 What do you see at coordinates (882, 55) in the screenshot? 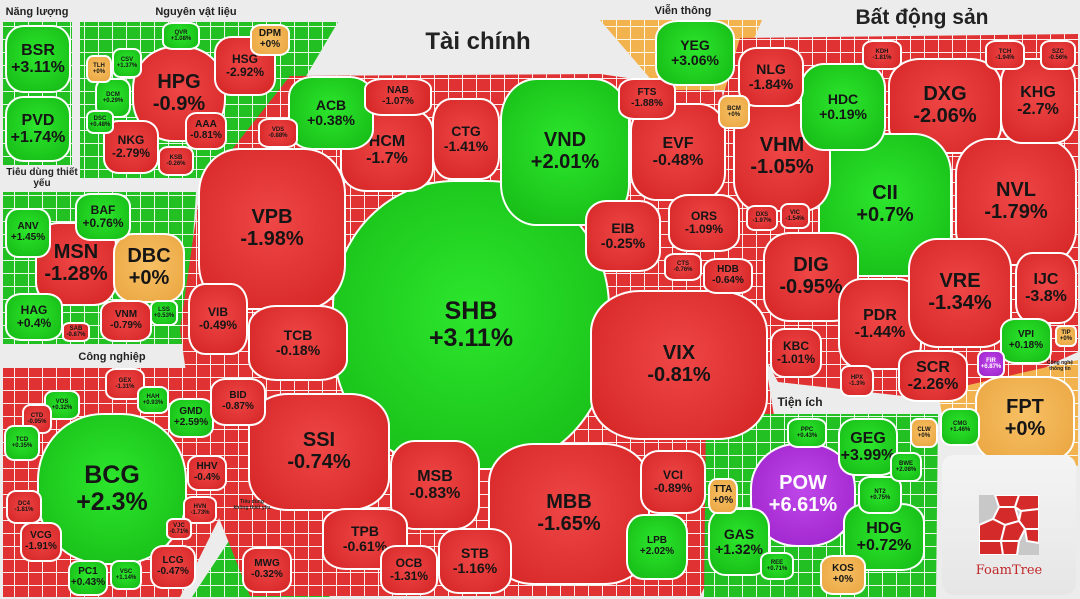
I see `stock-cell-kdh: KDH -1.81%` at bounding box center [882, 55].